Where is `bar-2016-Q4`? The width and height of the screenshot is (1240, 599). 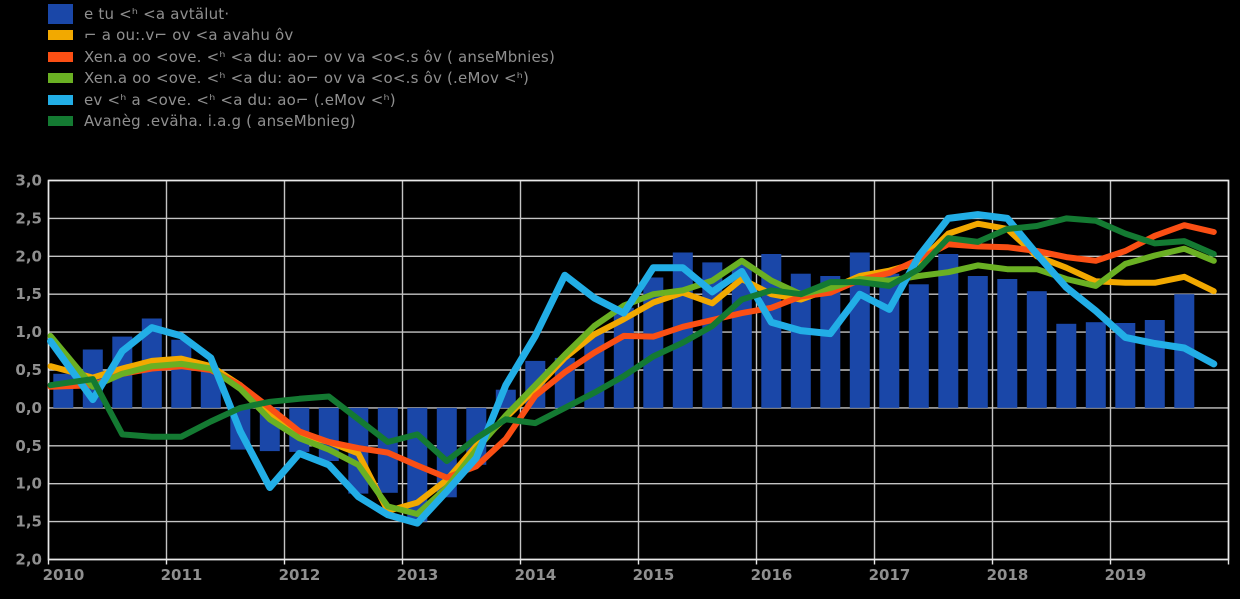 bar-2016-Q4 is located at coordinates (859, 330).